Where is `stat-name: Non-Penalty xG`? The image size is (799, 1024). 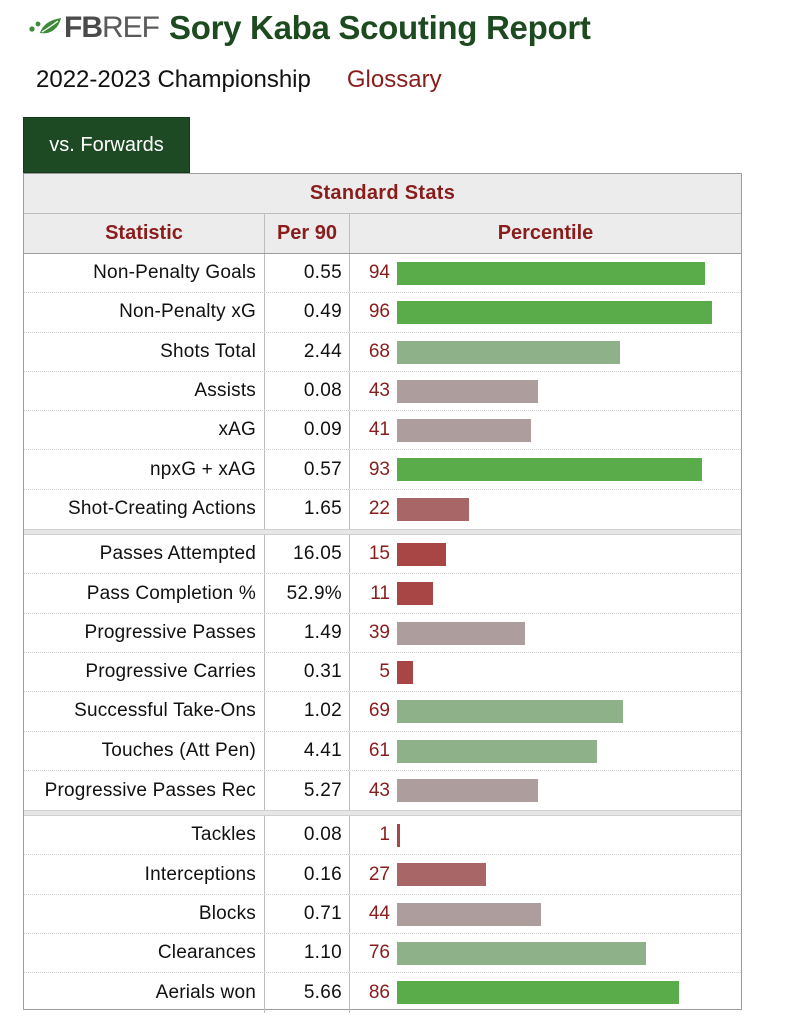
stat-name: Non-Penalty xG is located at coordinates (144, 312).